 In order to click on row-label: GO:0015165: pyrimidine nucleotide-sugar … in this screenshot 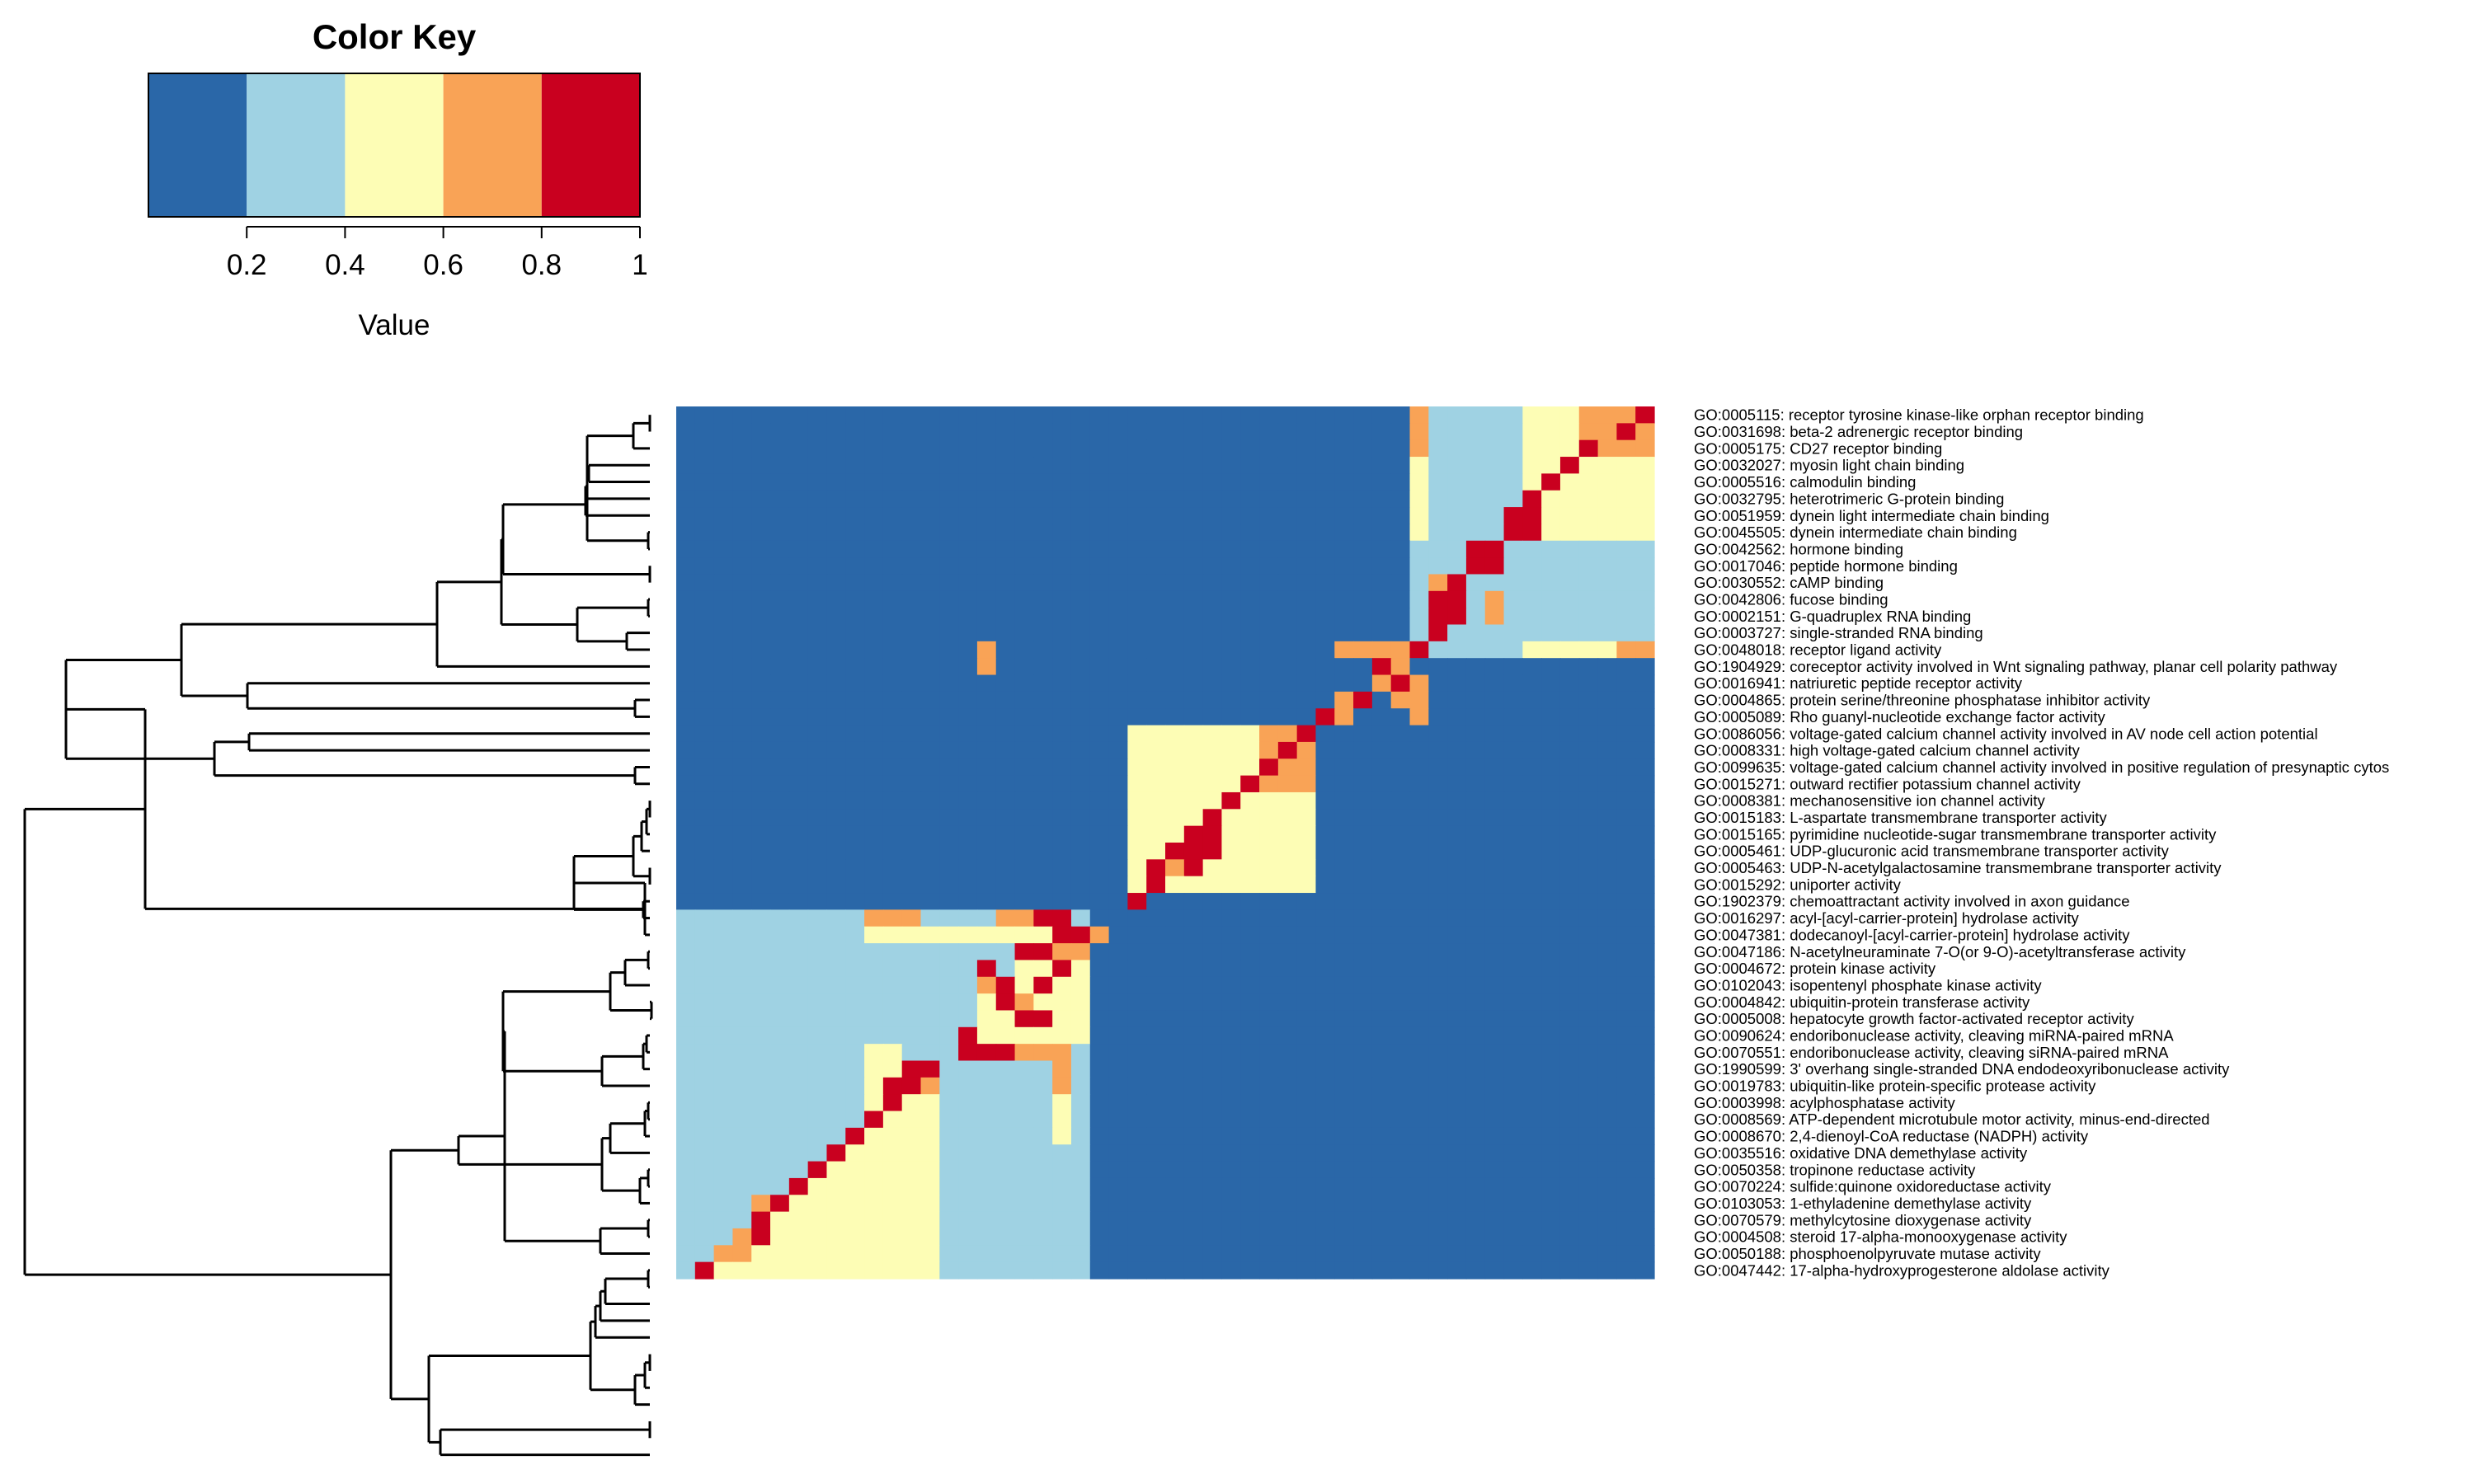, I will do `click(1955, 834)`.